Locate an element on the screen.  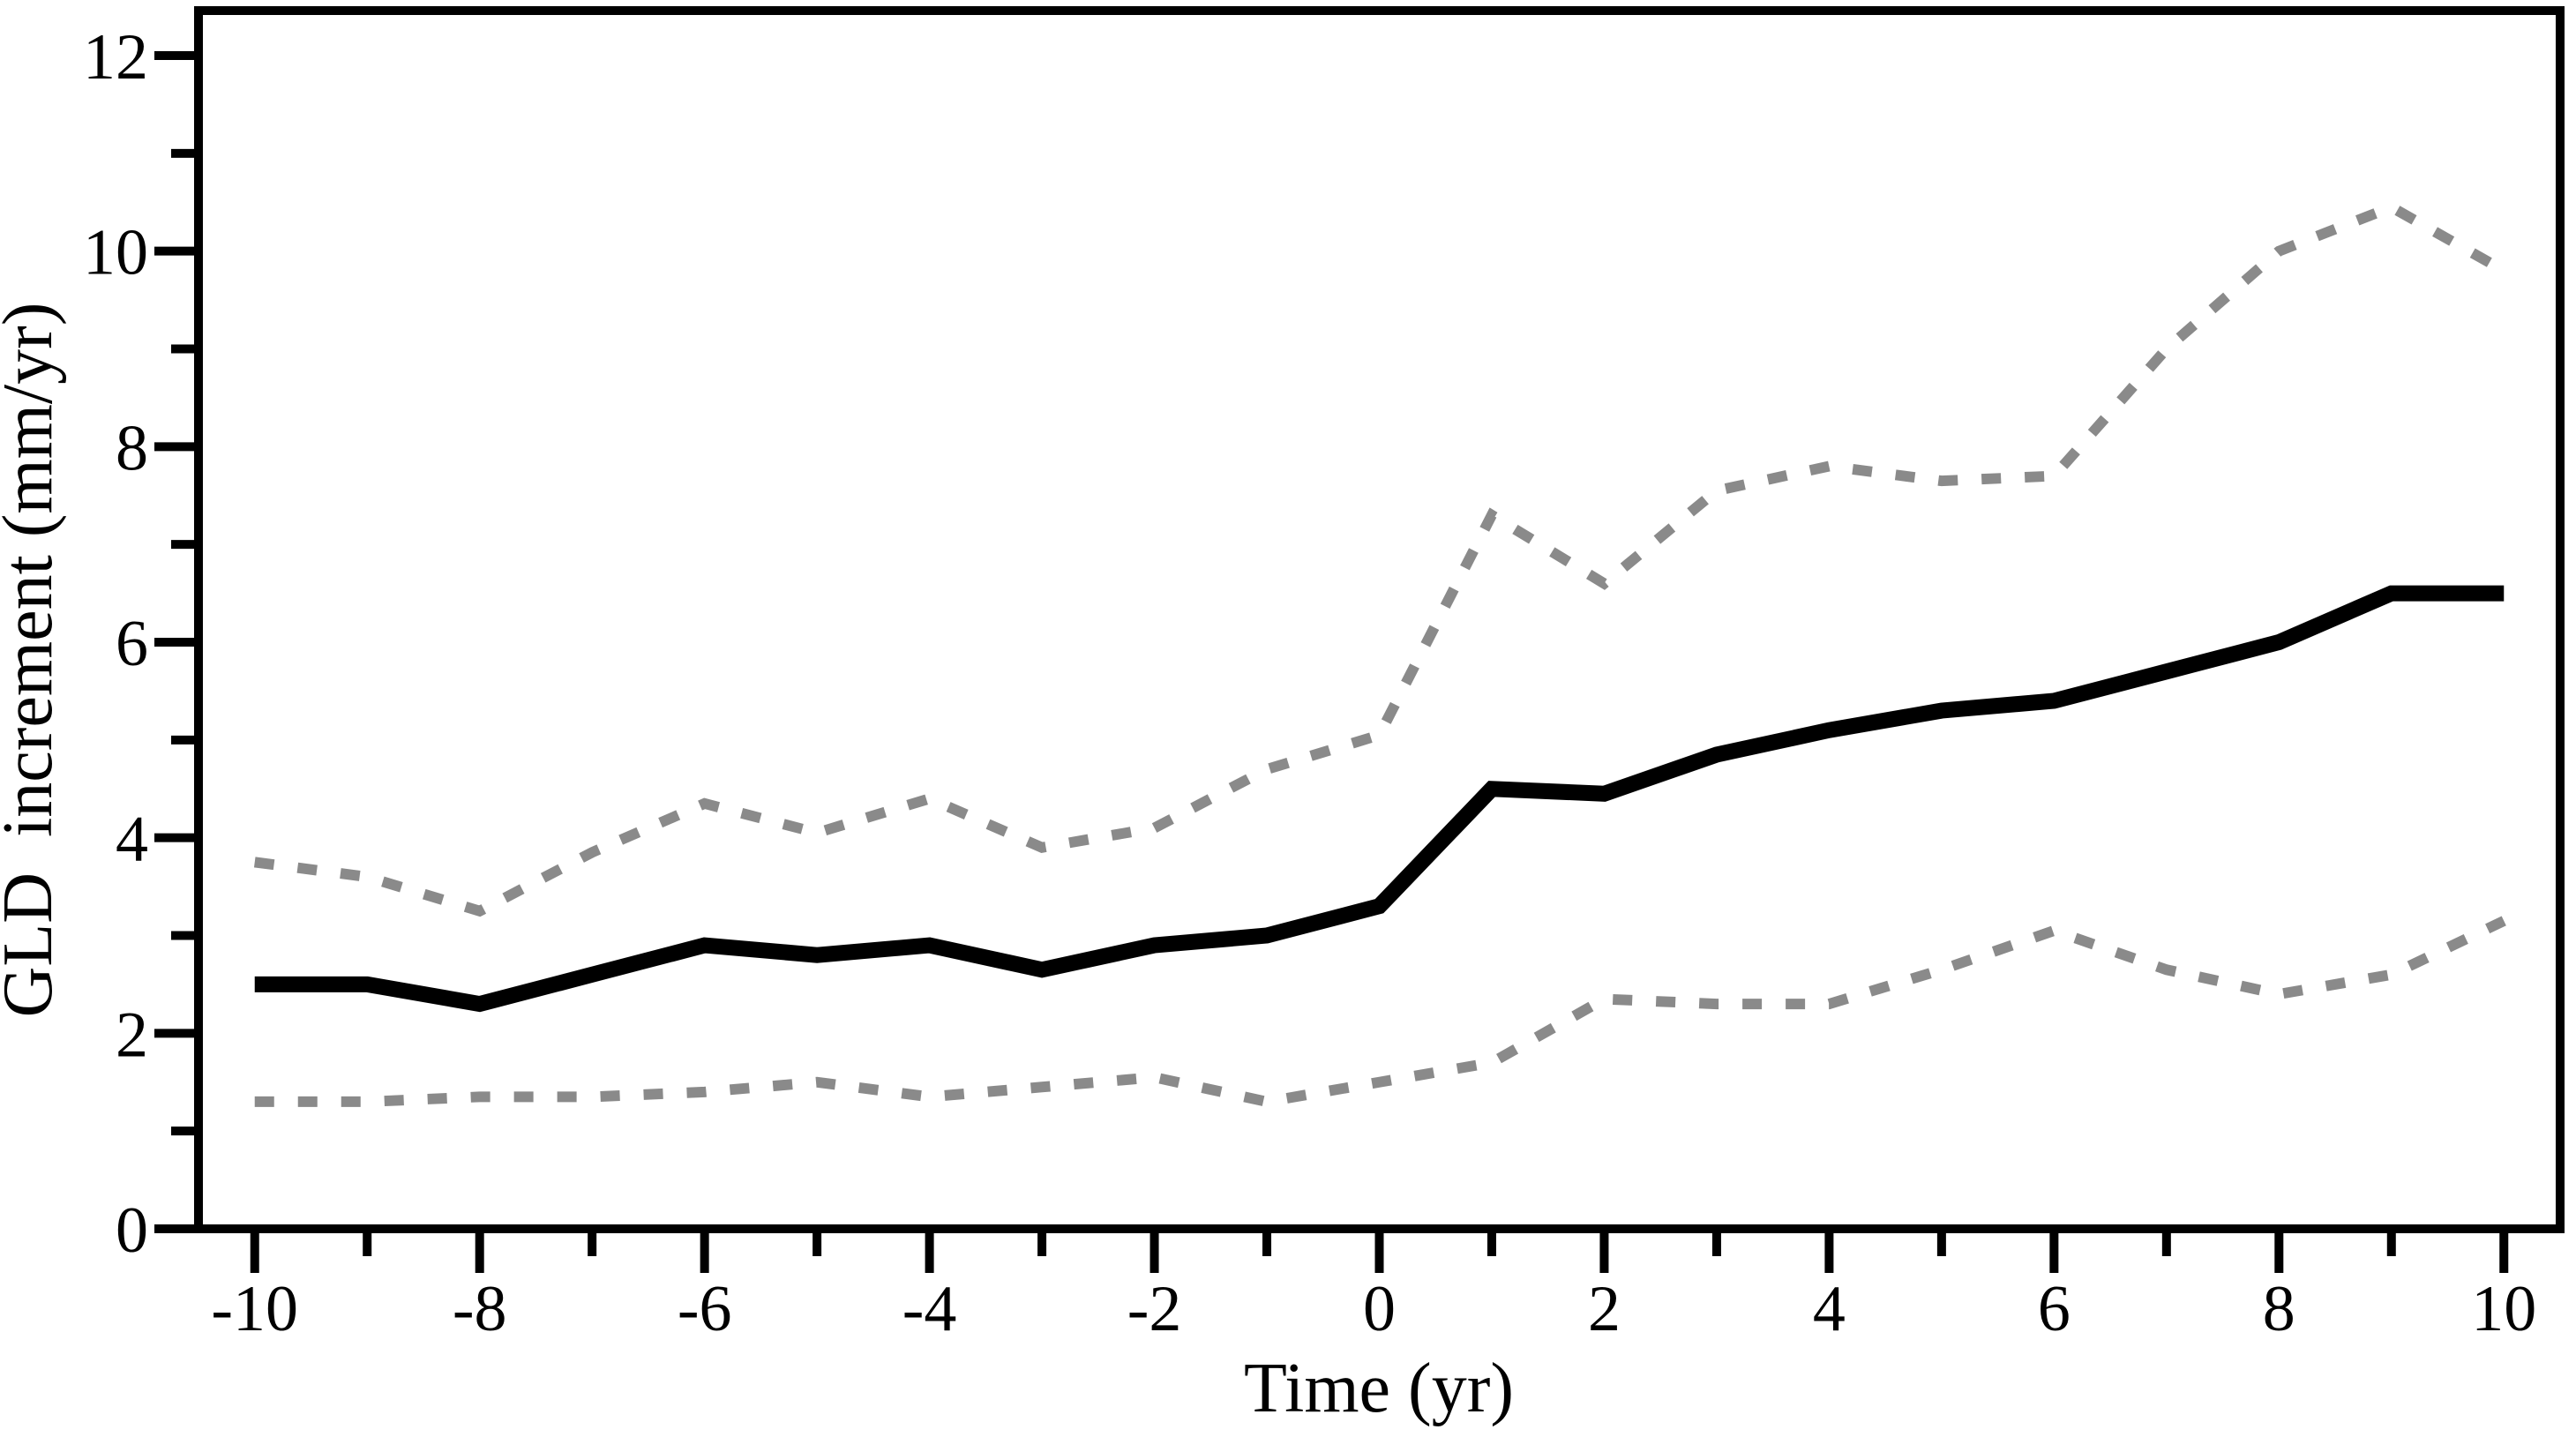
x-axis-ticks is located at coordinates (1380, 1251).